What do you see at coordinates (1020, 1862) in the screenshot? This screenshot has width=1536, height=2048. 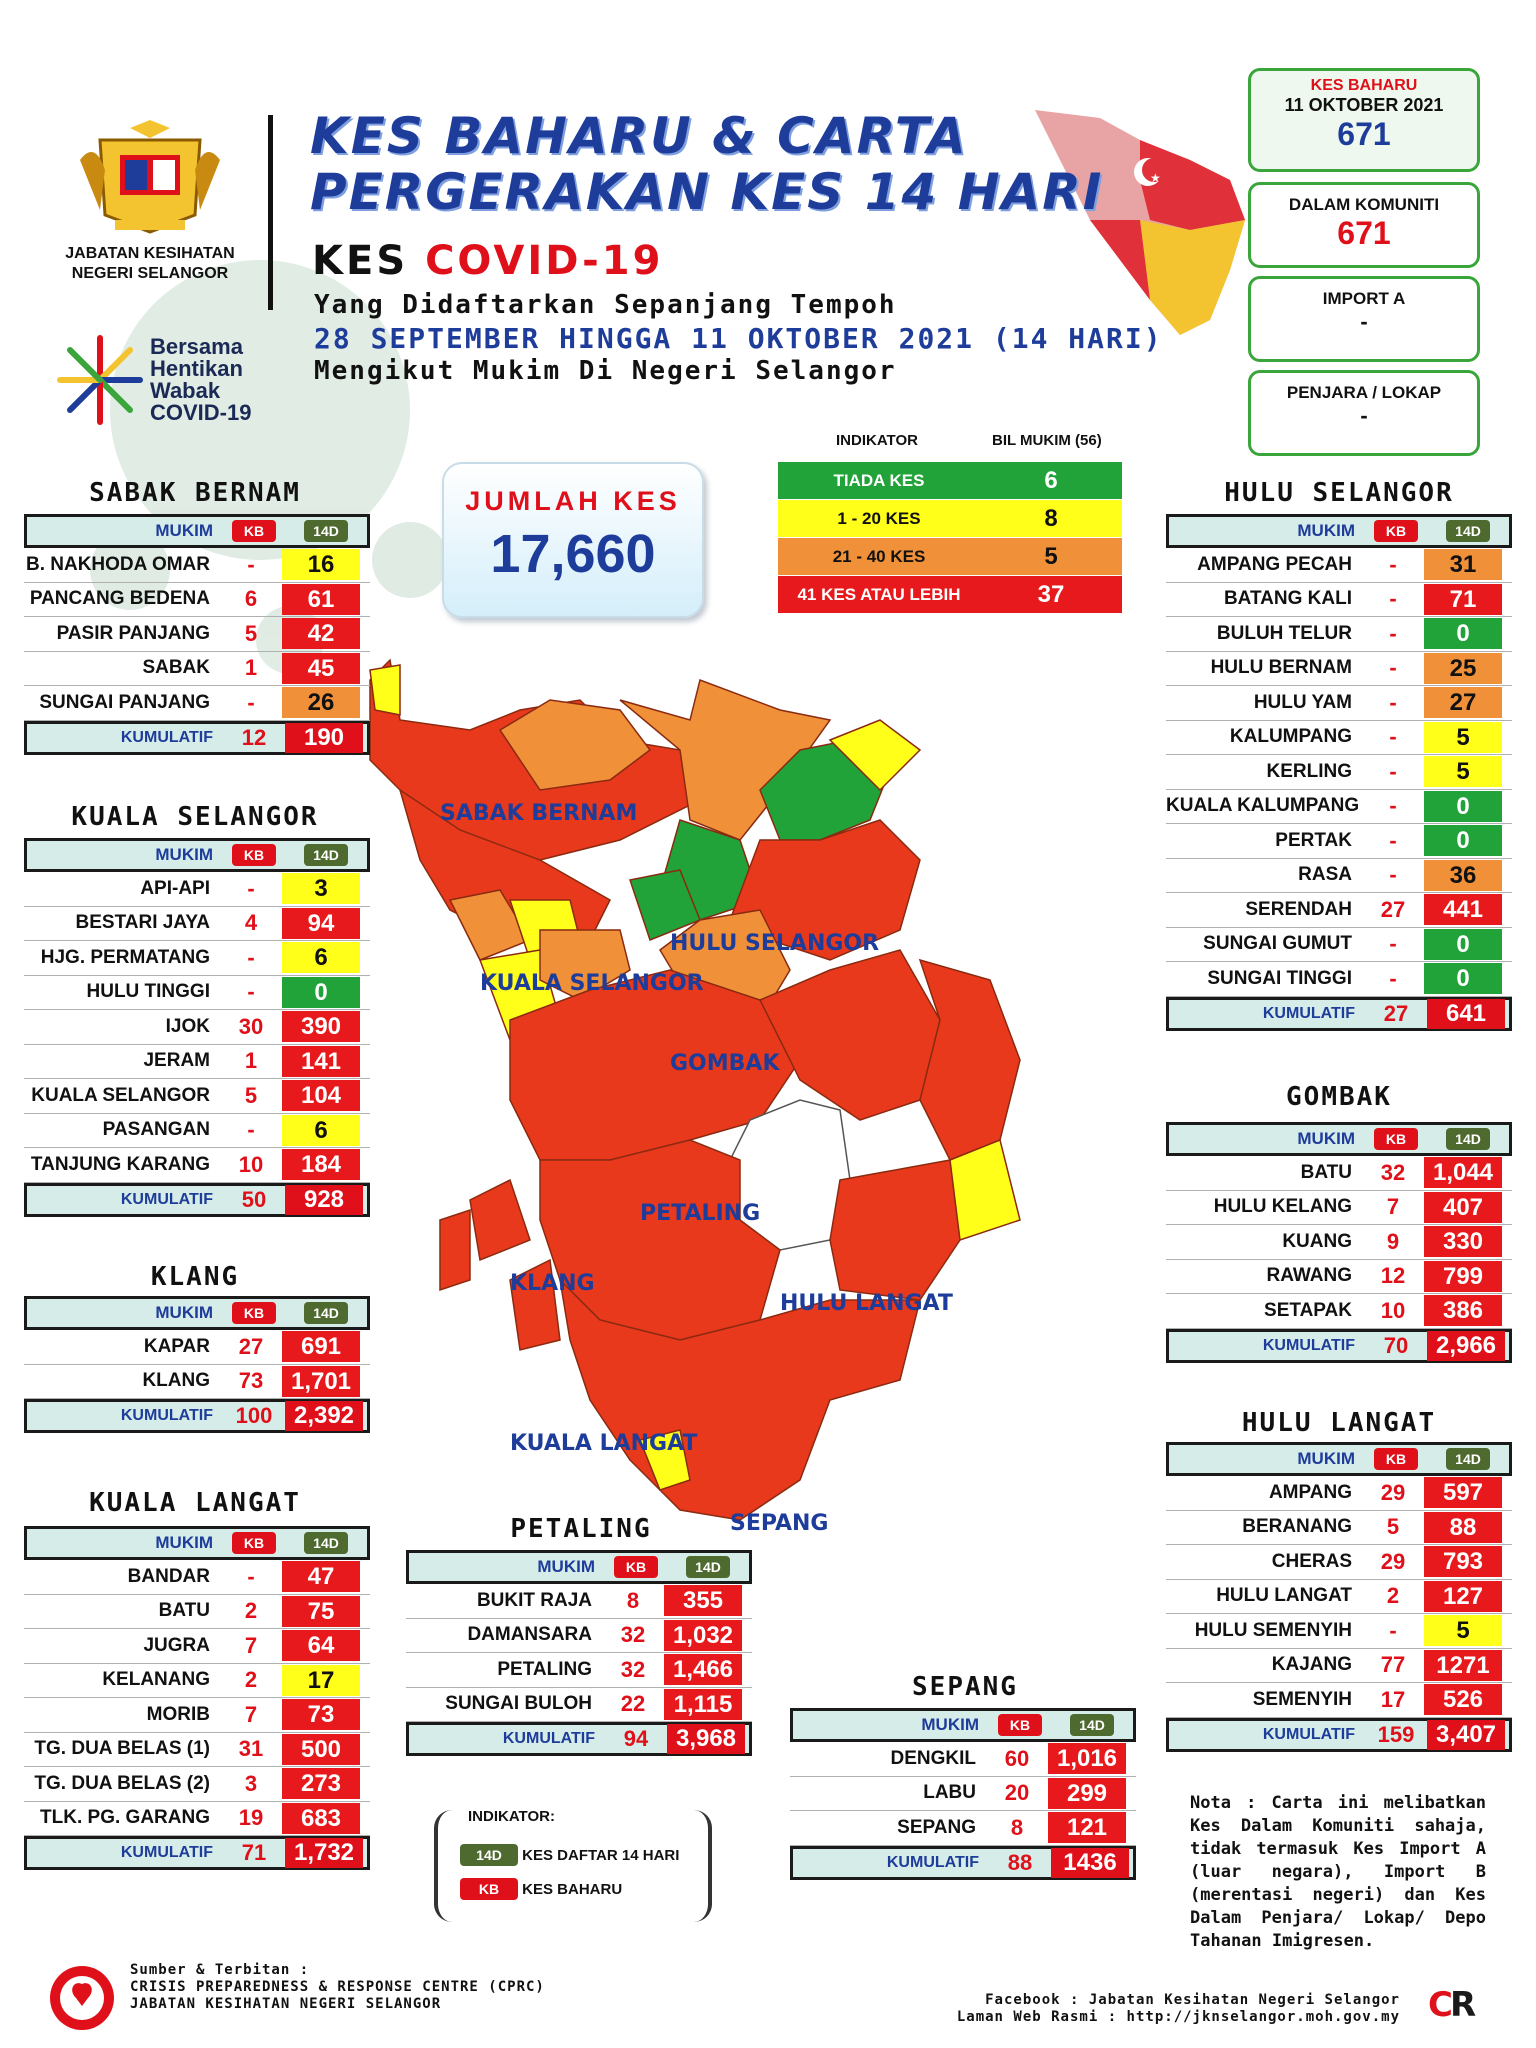 I see `total-kb: 88` at bounding box center [1020, 1862].